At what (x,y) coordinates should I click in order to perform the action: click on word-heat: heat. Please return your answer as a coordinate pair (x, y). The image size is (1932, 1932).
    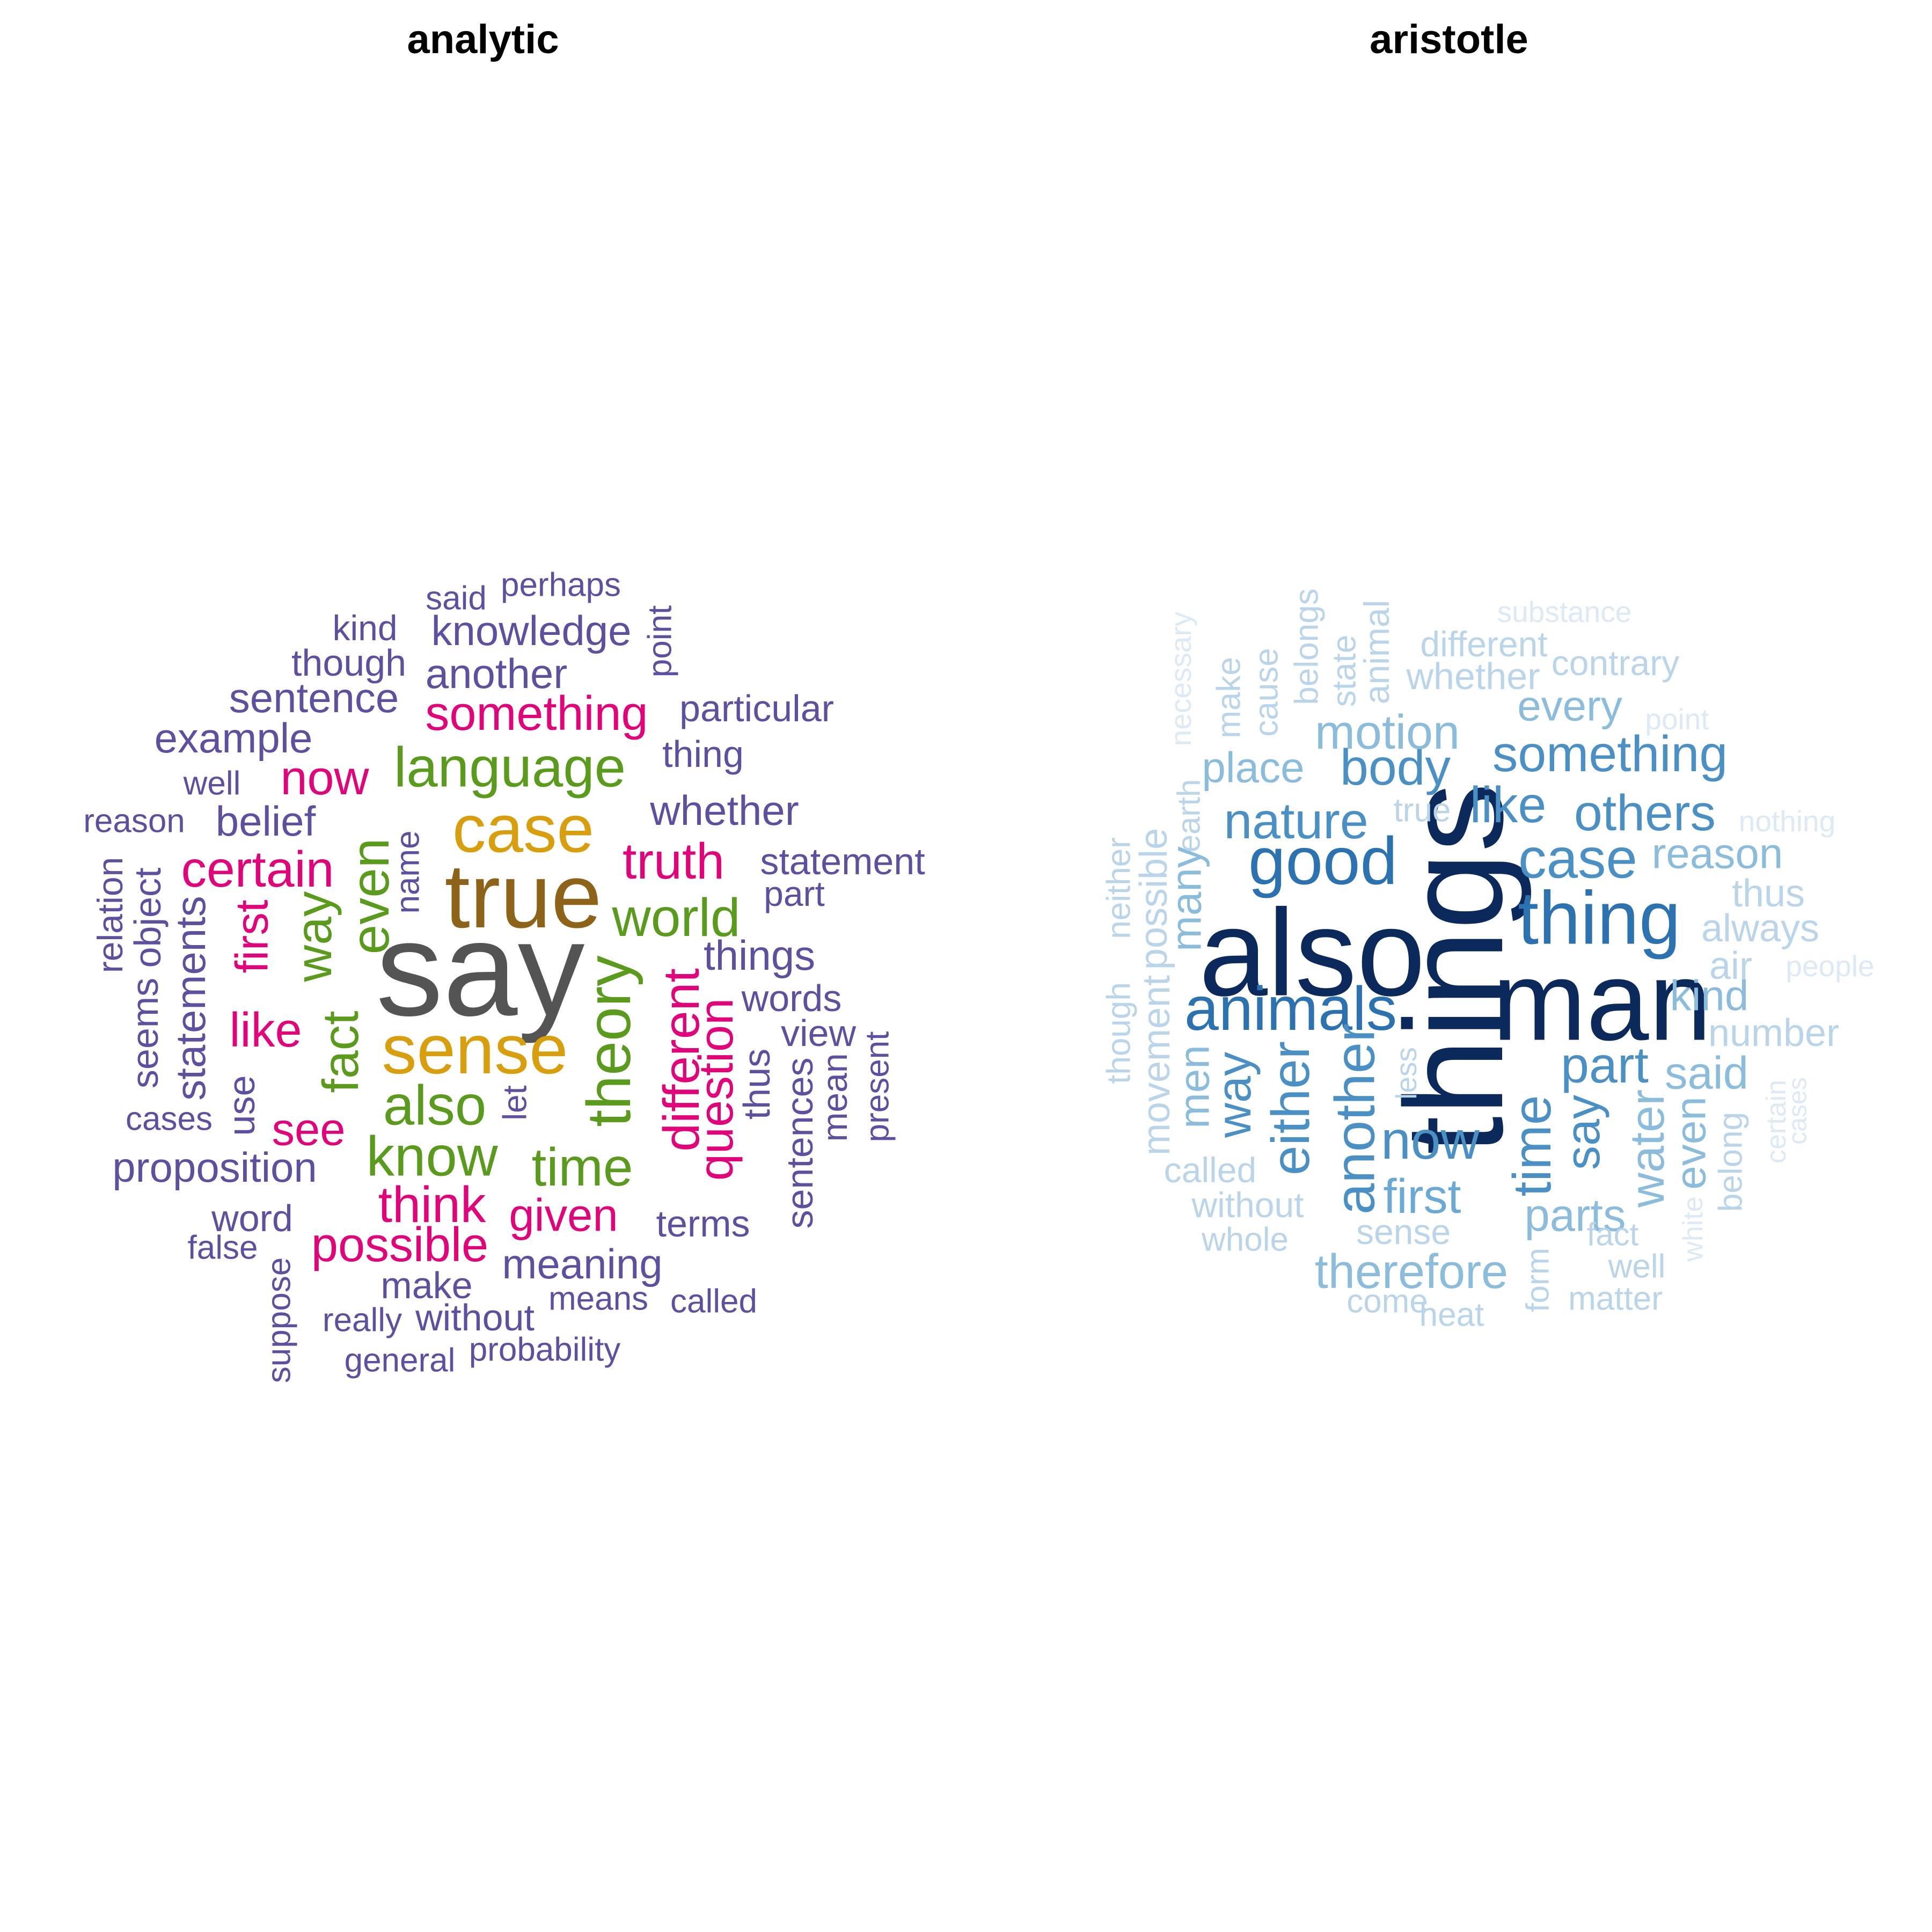
    Looking at the image, I should click on (1451, 1315).